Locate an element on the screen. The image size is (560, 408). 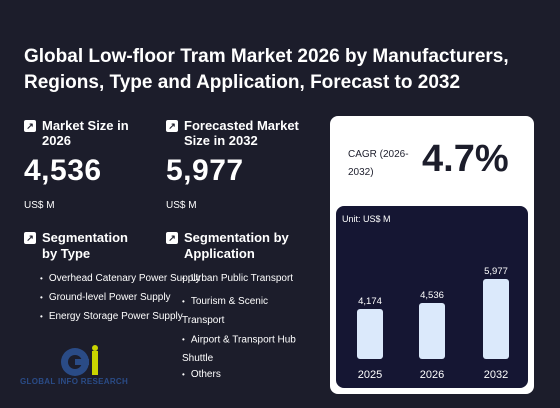
company-logo: GLOBAL INFO RESEARCH is located at coordinates (83, 367).